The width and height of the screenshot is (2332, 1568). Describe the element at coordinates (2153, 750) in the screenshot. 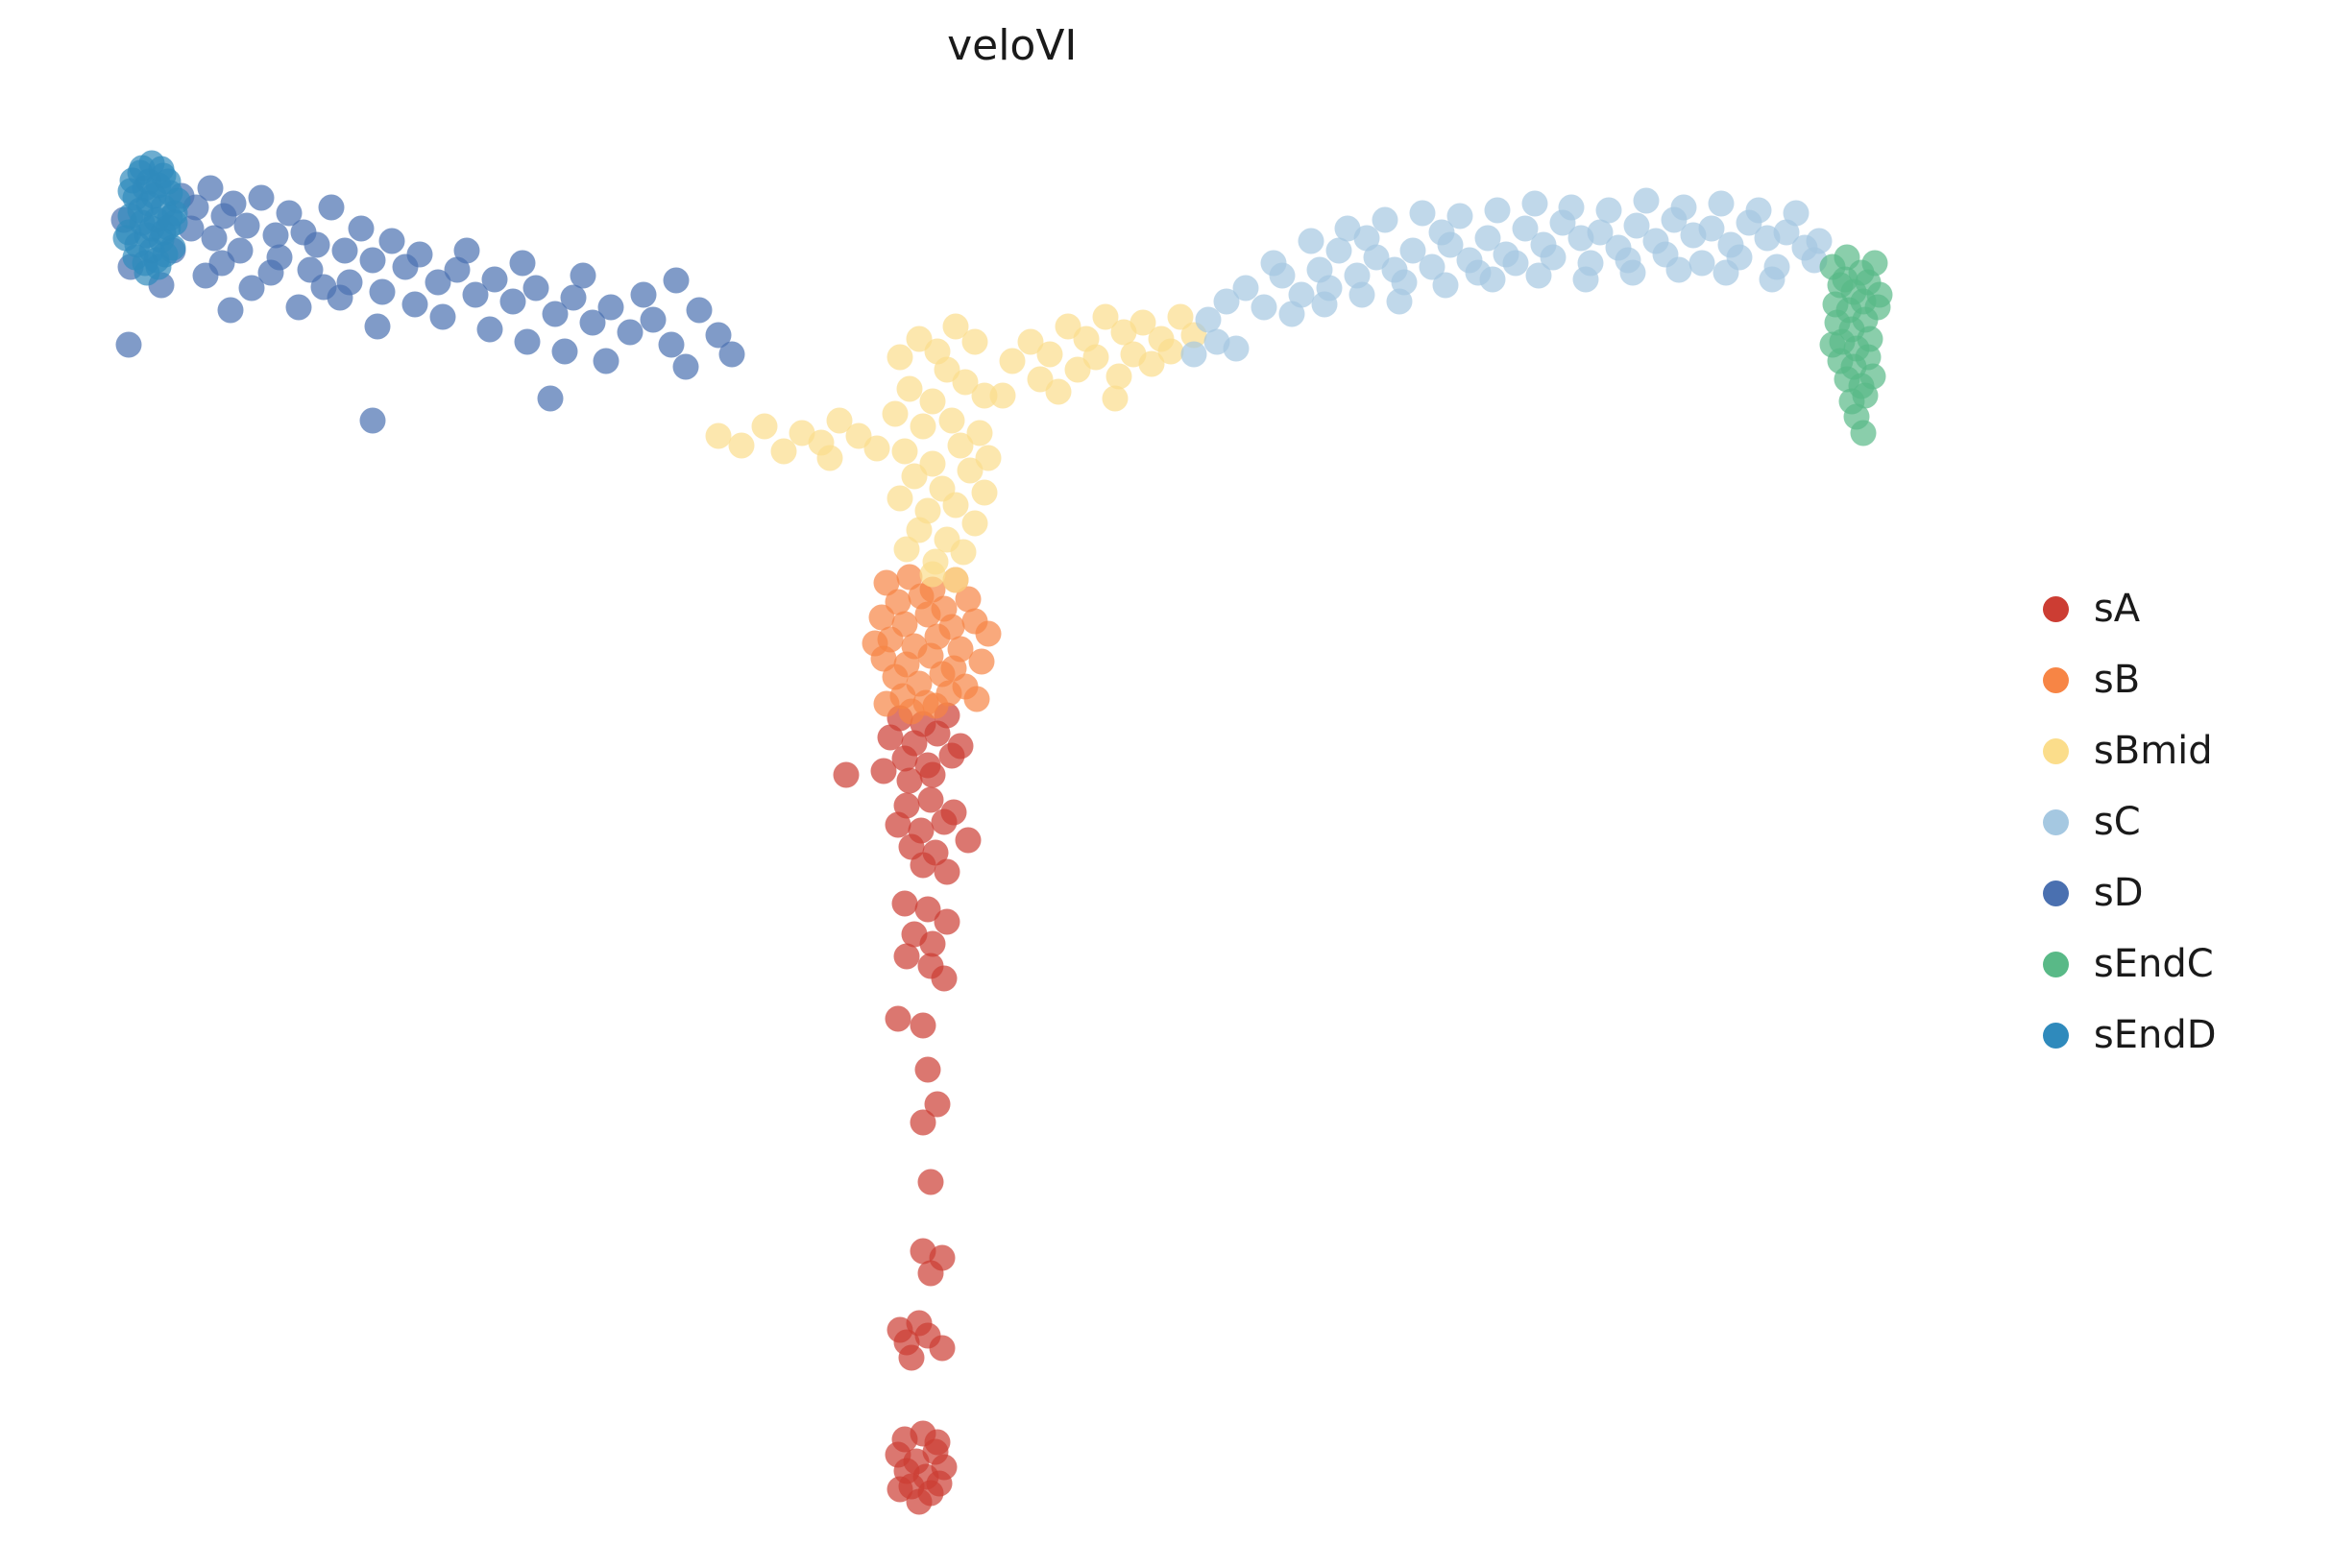

I see `legend-label: sBmid` at that location.